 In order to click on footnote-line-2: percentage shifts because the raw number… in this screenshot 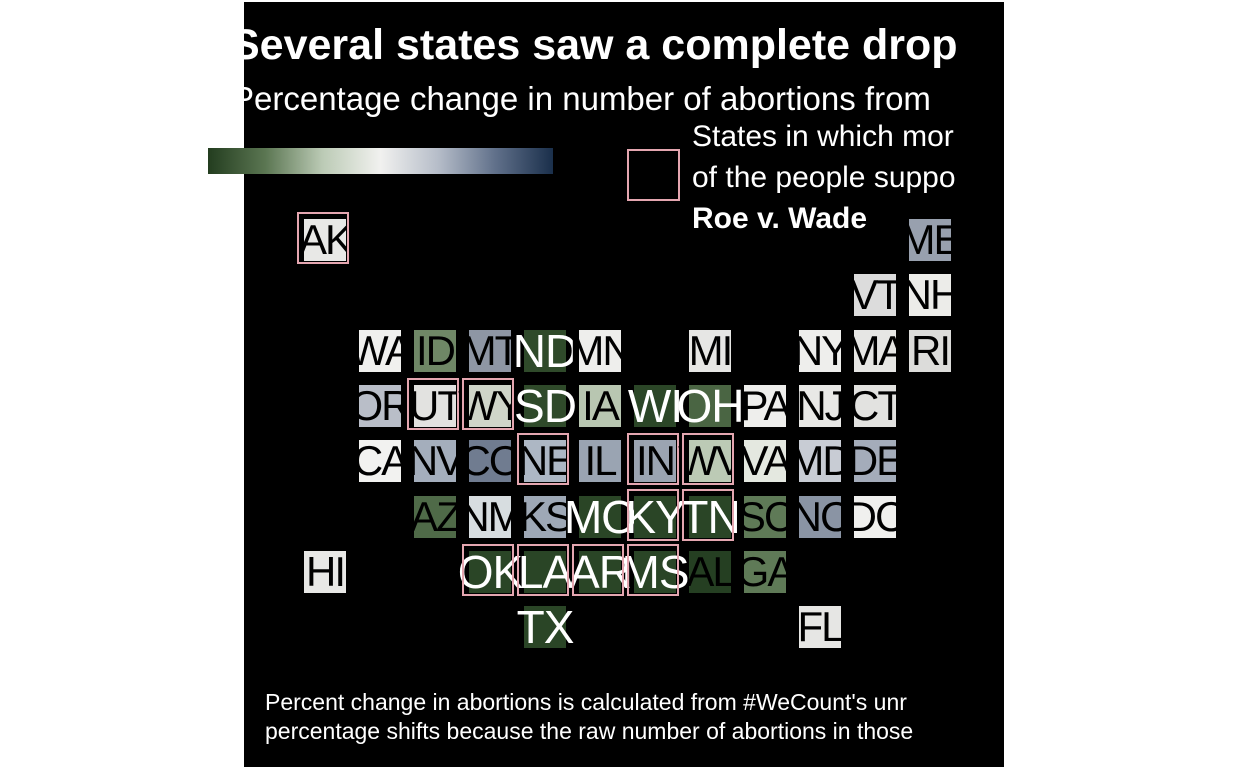, I will do `click(589, 731)`.